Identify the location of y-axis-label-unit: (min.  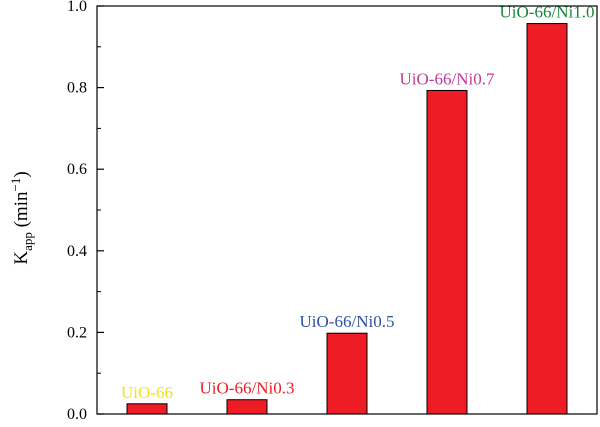
(21, 211).